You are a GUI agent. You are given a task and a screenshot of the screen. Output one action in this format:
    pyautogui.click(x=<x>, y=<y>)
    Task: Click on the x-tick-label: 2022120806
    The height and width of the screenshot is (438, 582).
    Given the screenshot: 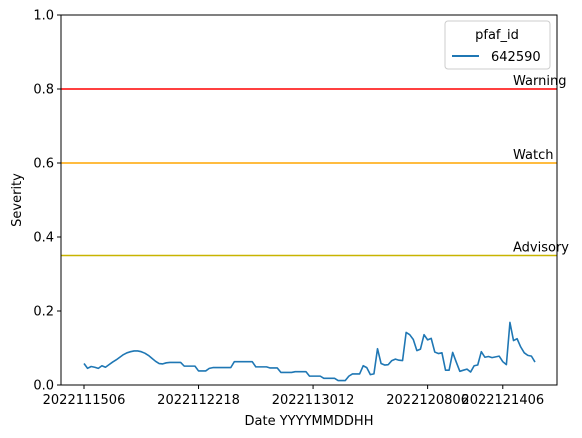 What is the action you would take?
    pyautogui.click(x=427, y=400)
    